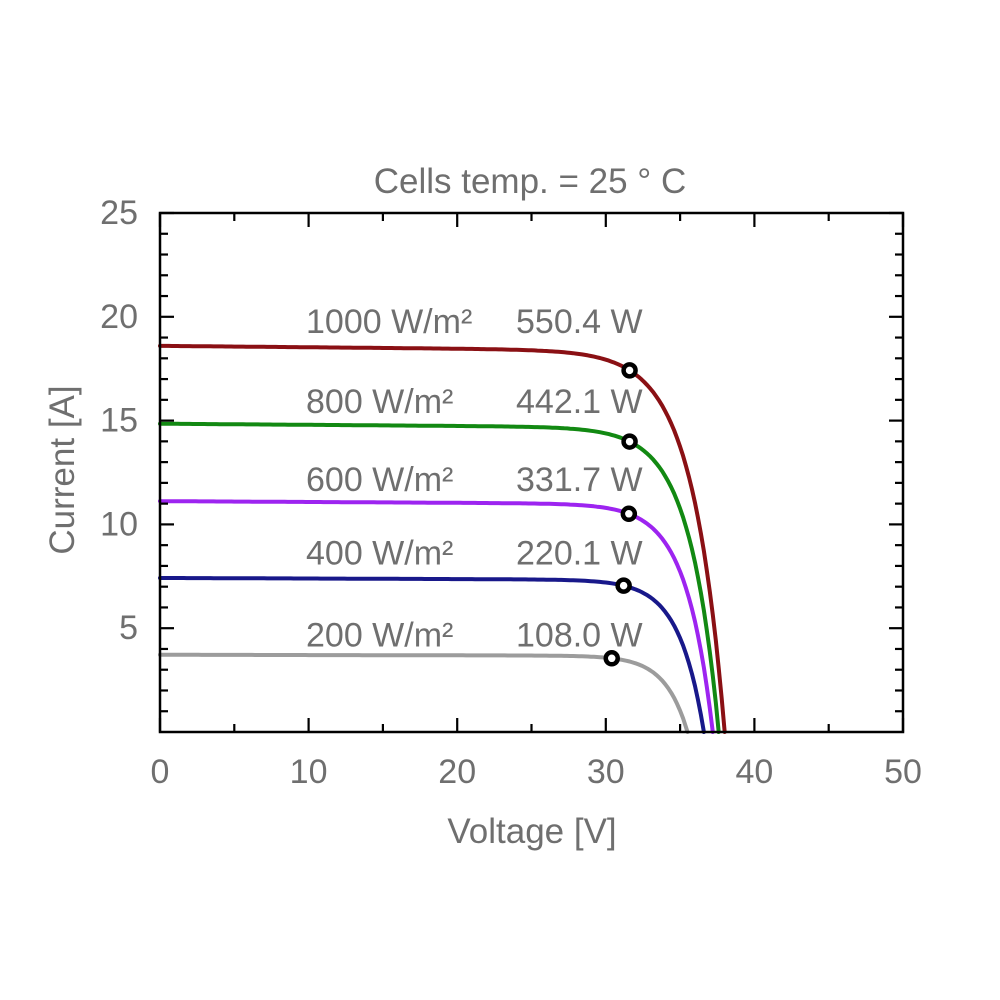 The image size is (1000, 1000). I want to click on x-tick-label: 40, so click(754, 772).